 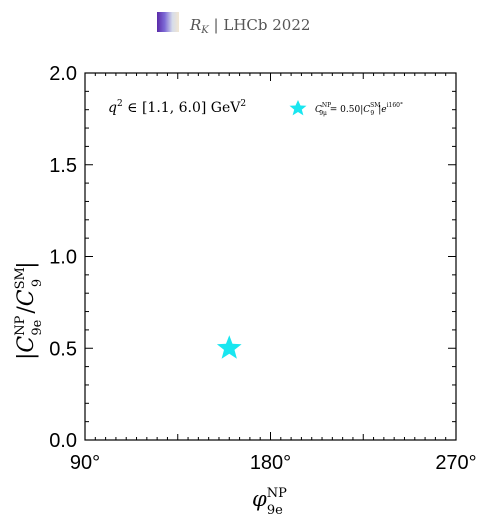 I want to click on legend-label: RK | LHCb 2022, so click(x=249, y=26).